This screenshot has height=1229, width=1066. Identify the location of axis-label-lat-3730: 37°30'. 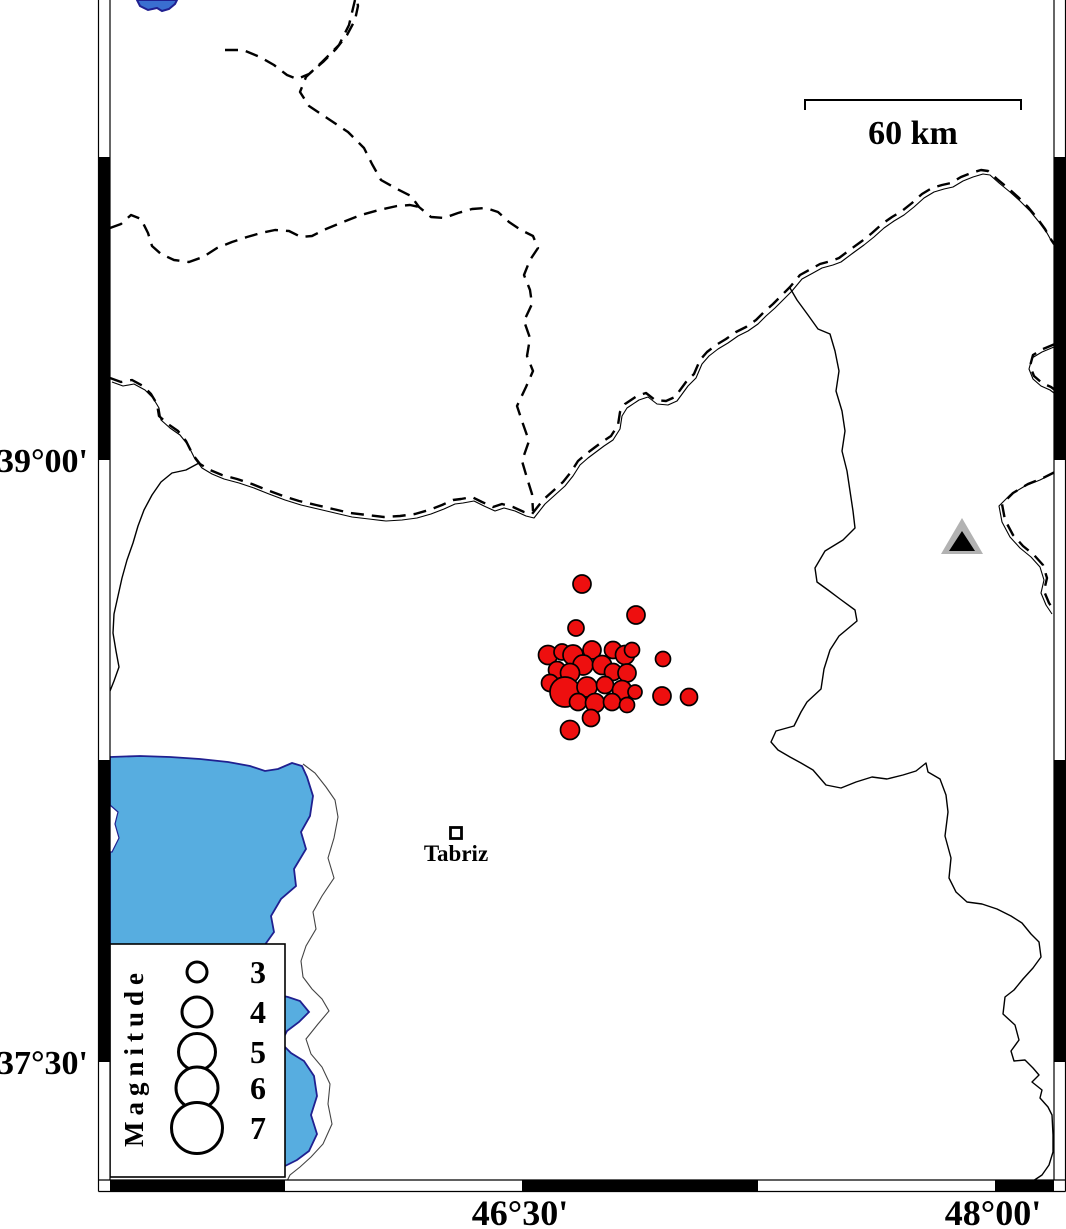
(44, 1063).